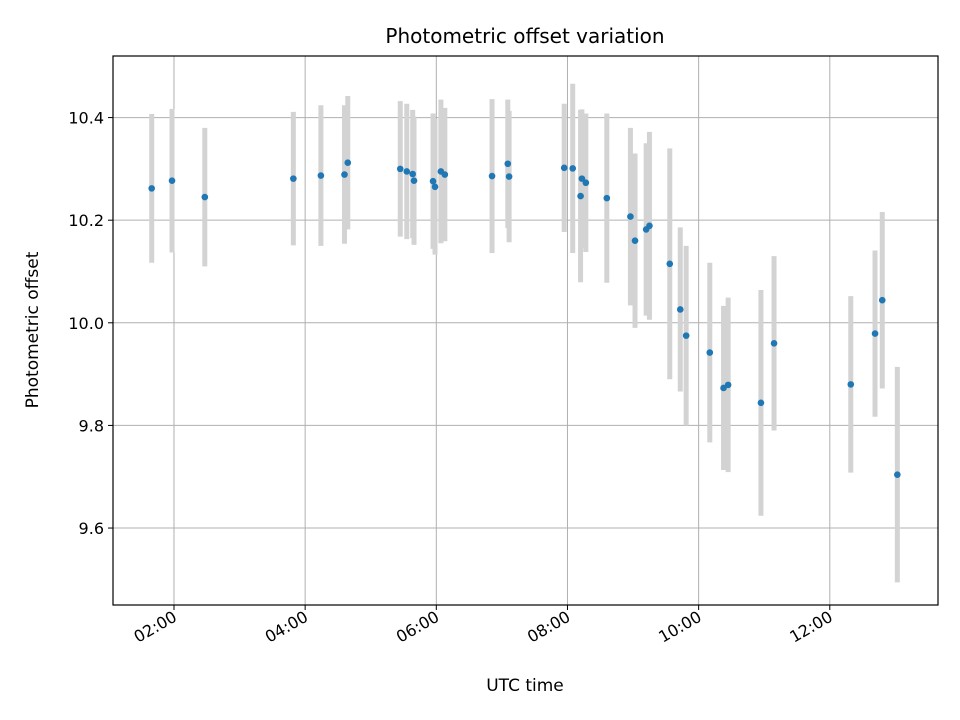 This screenshot has height=720, width=960. I want to click on y-tick-label: 9.8, so click(91, 425).